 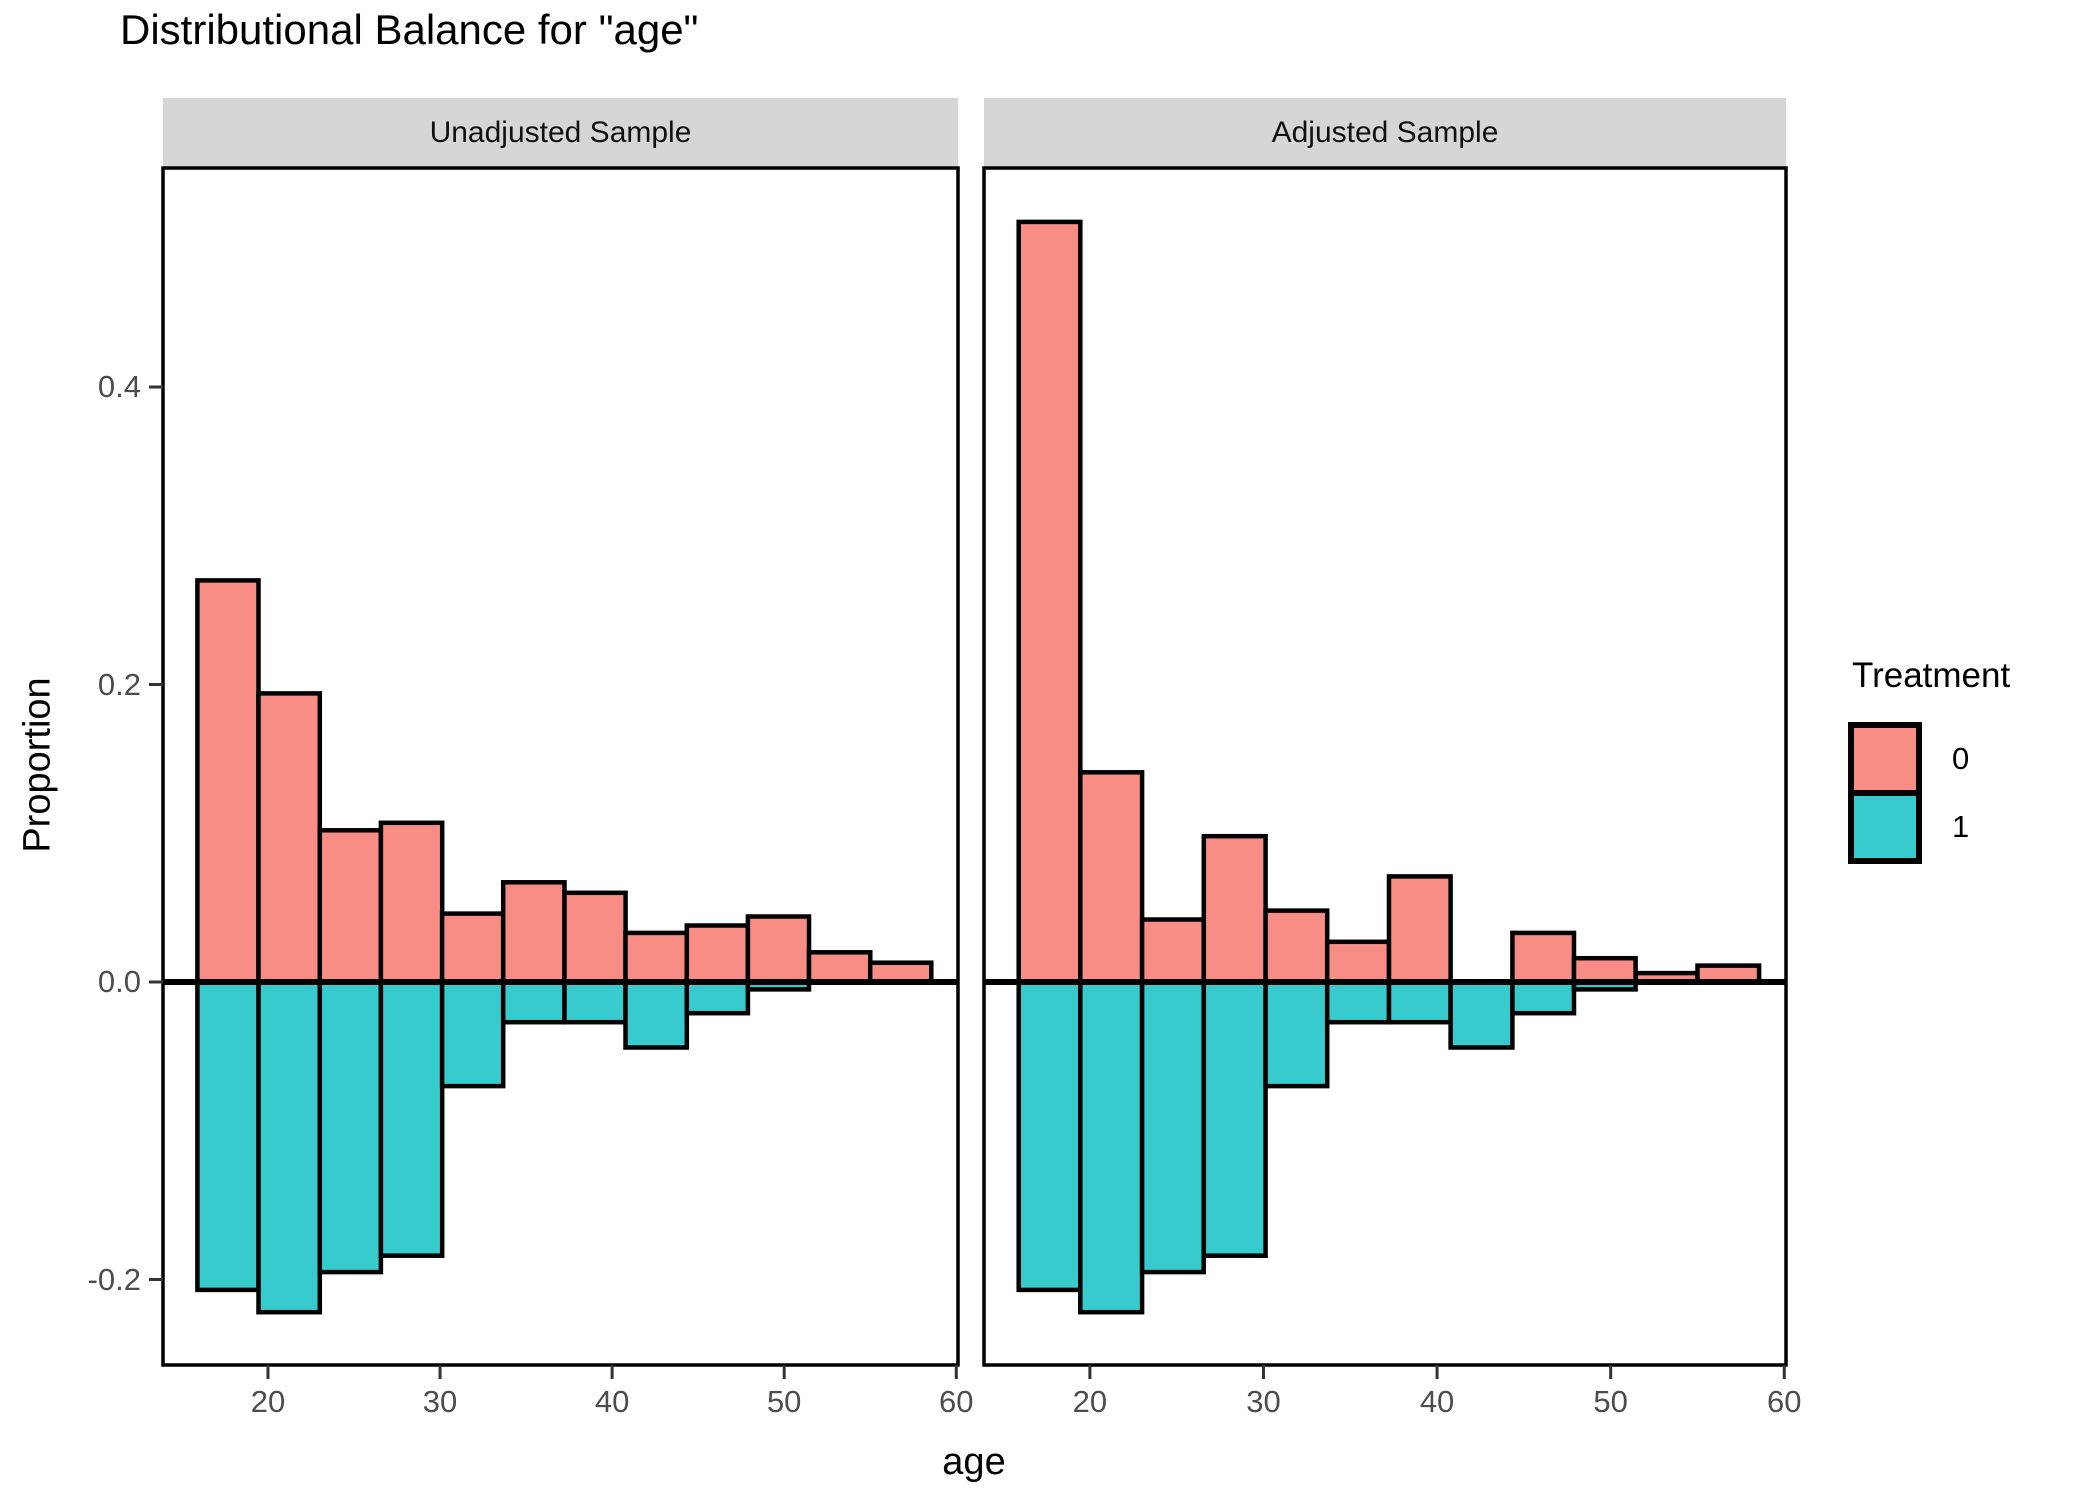 I want to click on legend-label-control: 0, so click(x=1961, y=758).